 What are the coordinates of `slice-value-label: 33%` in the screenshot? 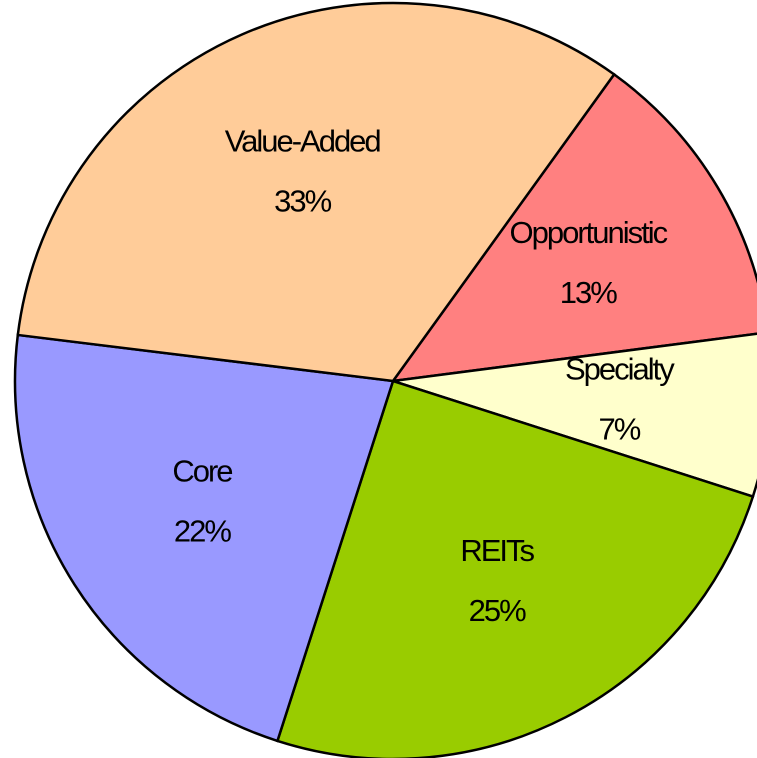 It's located at (302, 200).